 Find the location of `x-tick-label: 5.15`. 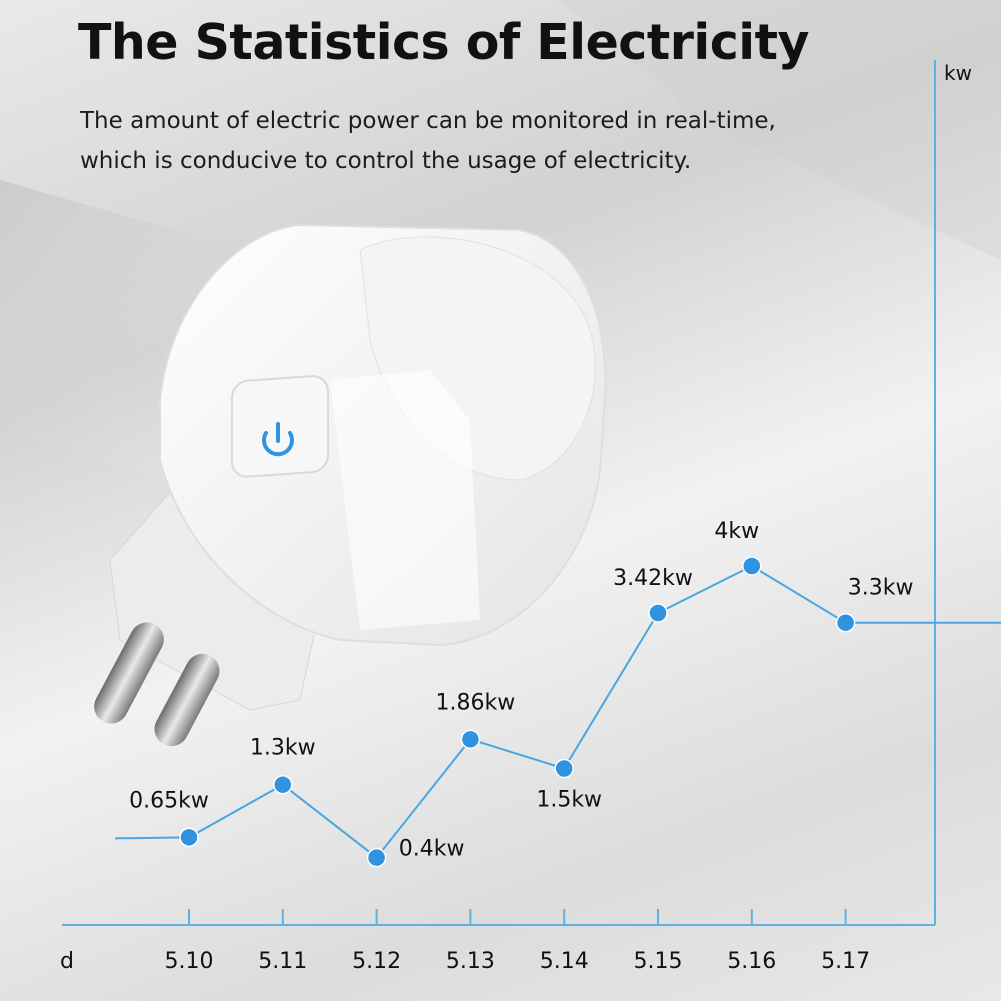

x-tick-label: 5.15 is located at coordinates (658, 961).